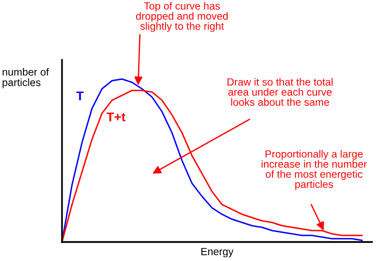 The height and width of the screenshot is (261, 381). I want to click on annotation: Draw it so that the total area under each curve looks about the same, so click(280, 92).